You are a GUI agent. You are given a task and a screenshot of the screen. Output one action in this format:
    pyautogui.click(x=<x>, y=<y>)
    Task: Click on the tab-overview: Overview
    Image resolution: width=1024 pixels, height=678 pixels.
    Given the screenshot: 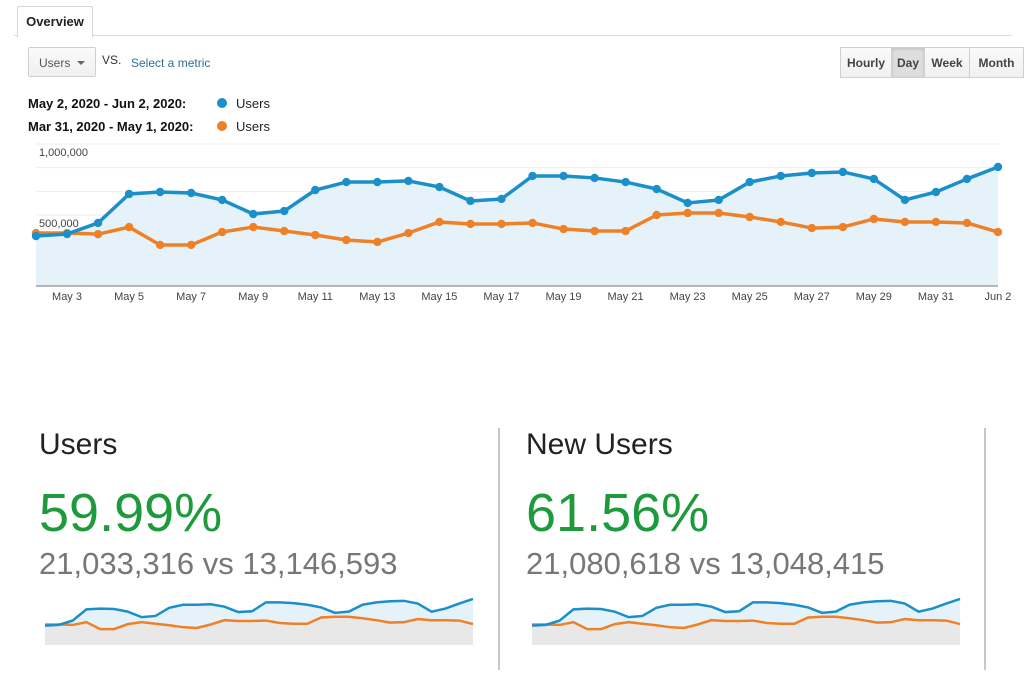 What is the action you would take?
    pyautogui.click(x=55, y=22)
    